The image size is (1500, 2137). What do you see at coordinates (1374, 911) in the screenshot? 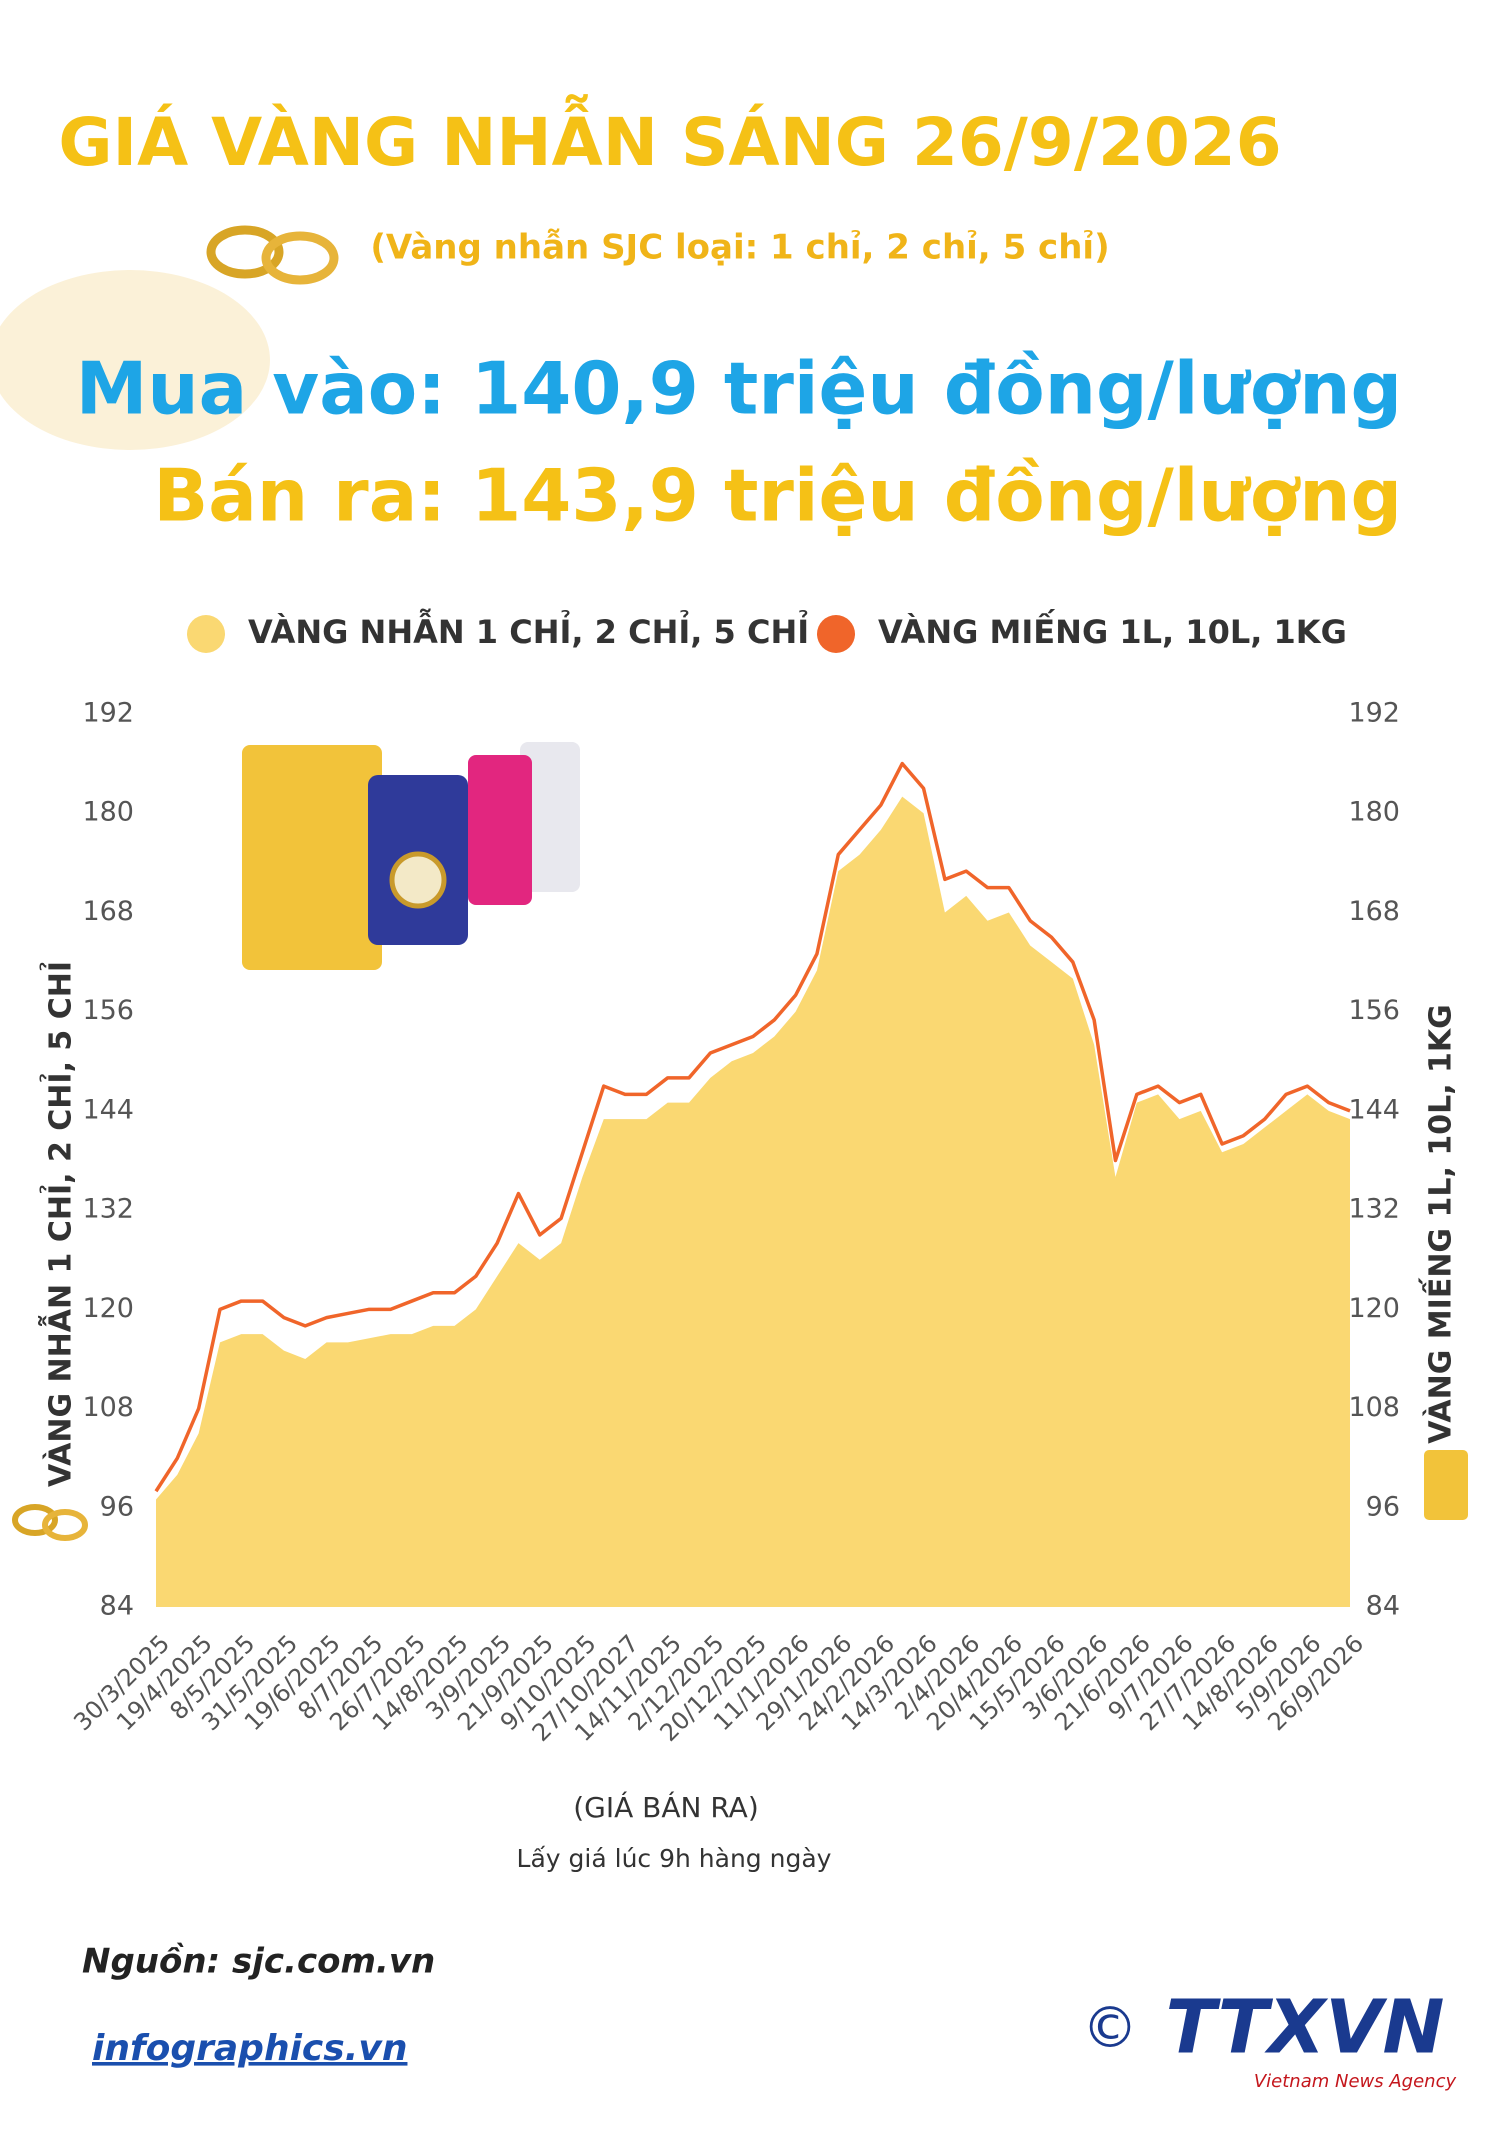
I see `y2-tick-label: 168` at bounding box center [1374, 911].